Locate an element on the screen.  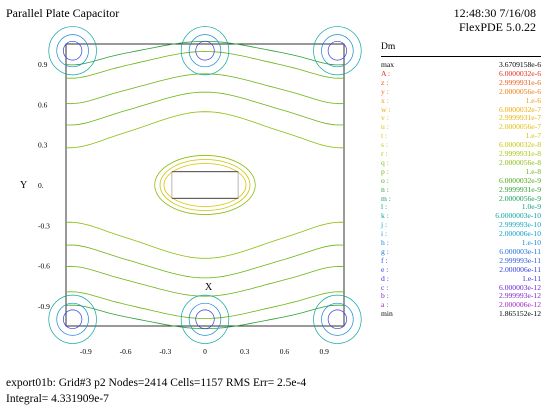
y-tick-label: -0.6 is located at coordinates (44, 266).